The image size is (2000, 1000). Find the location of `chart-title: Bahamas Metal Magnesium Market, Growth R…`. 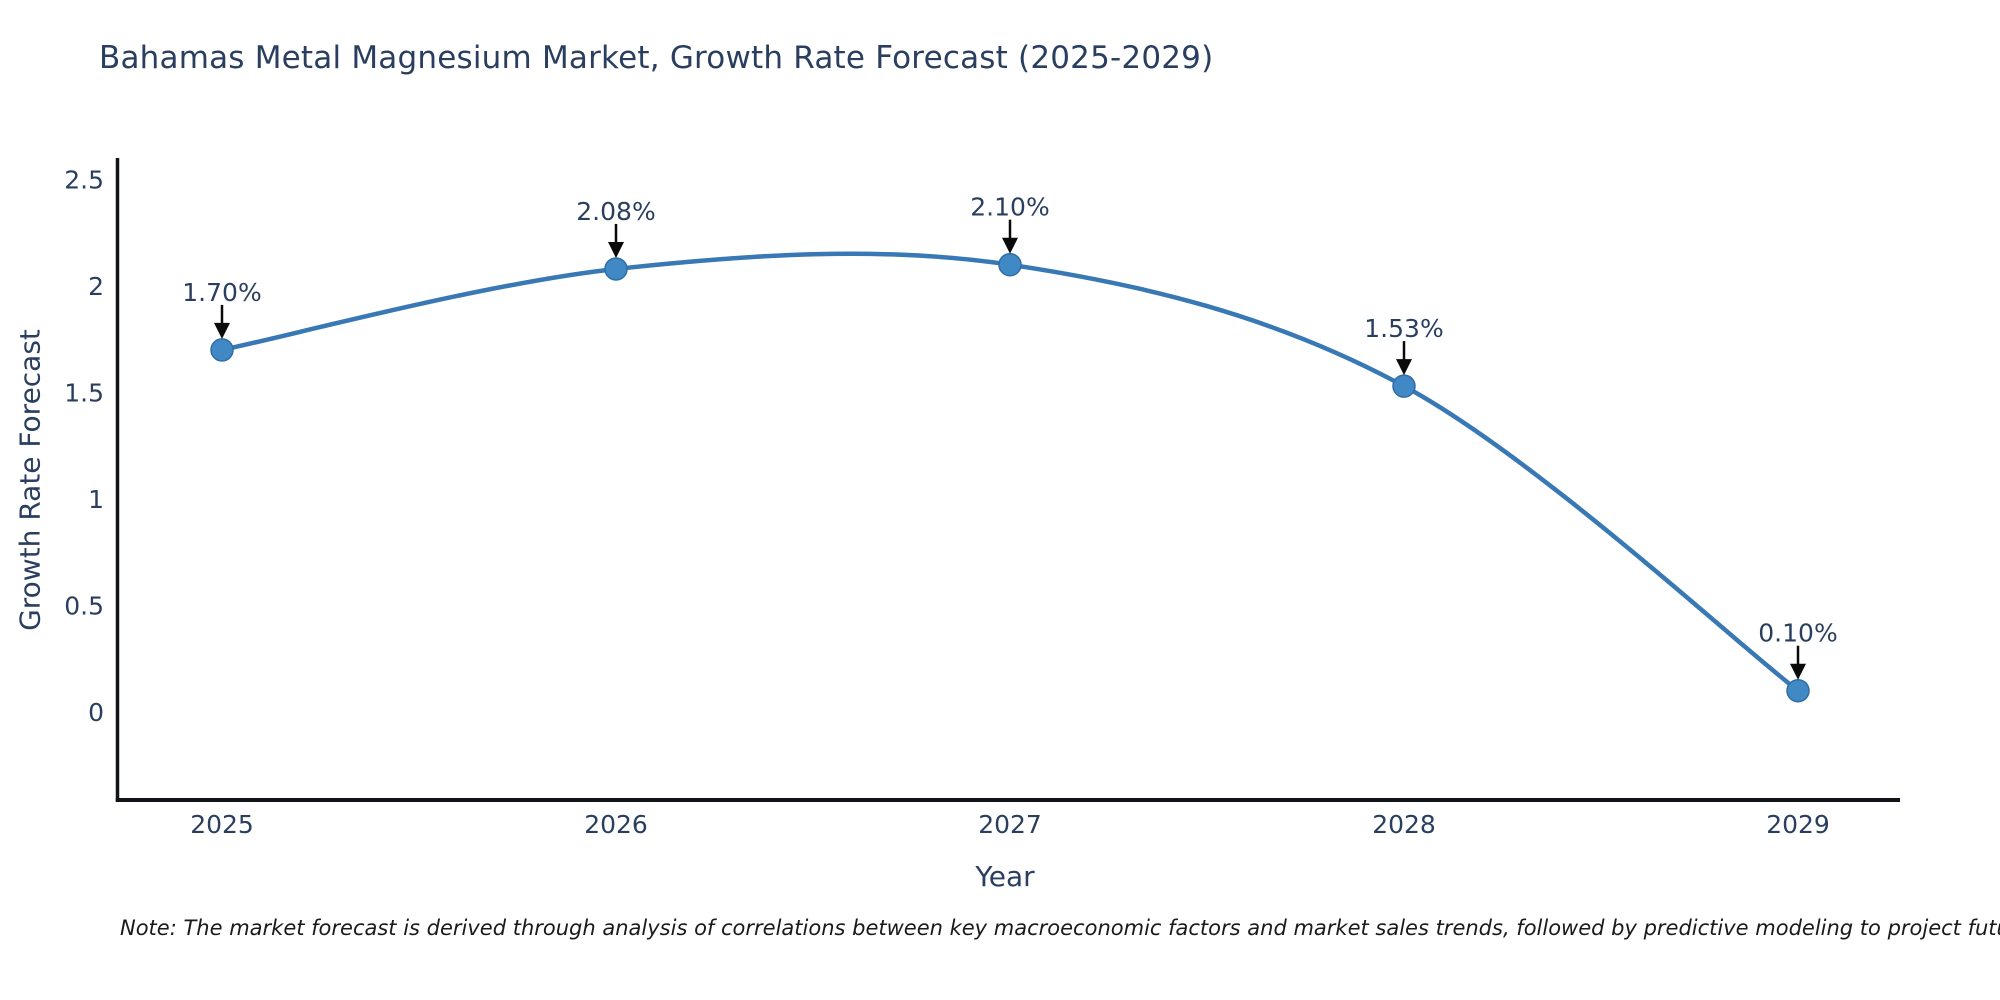

chart-title: Bahamas Metal Magnesium Market, Growth R… is located at coordinates (656, 58).